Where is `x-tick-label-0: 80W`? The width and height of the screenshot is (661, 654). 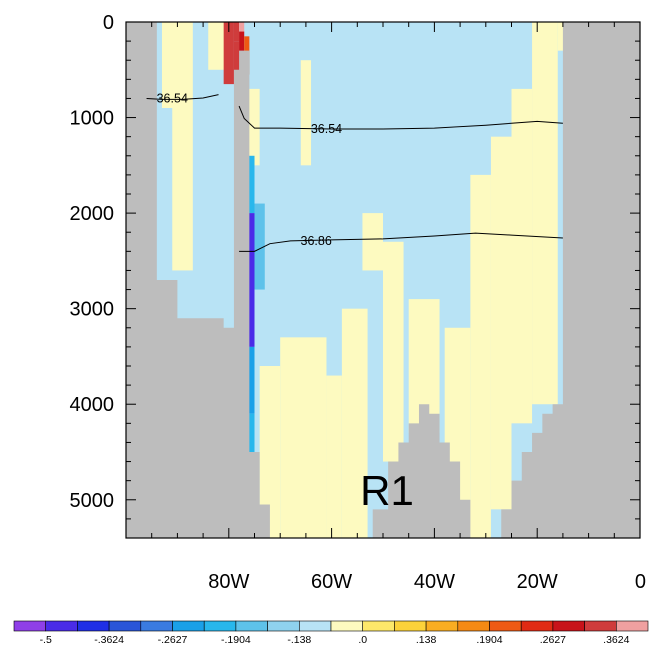
x-tick-label-0: 80W is located at coordinates (228, 582).